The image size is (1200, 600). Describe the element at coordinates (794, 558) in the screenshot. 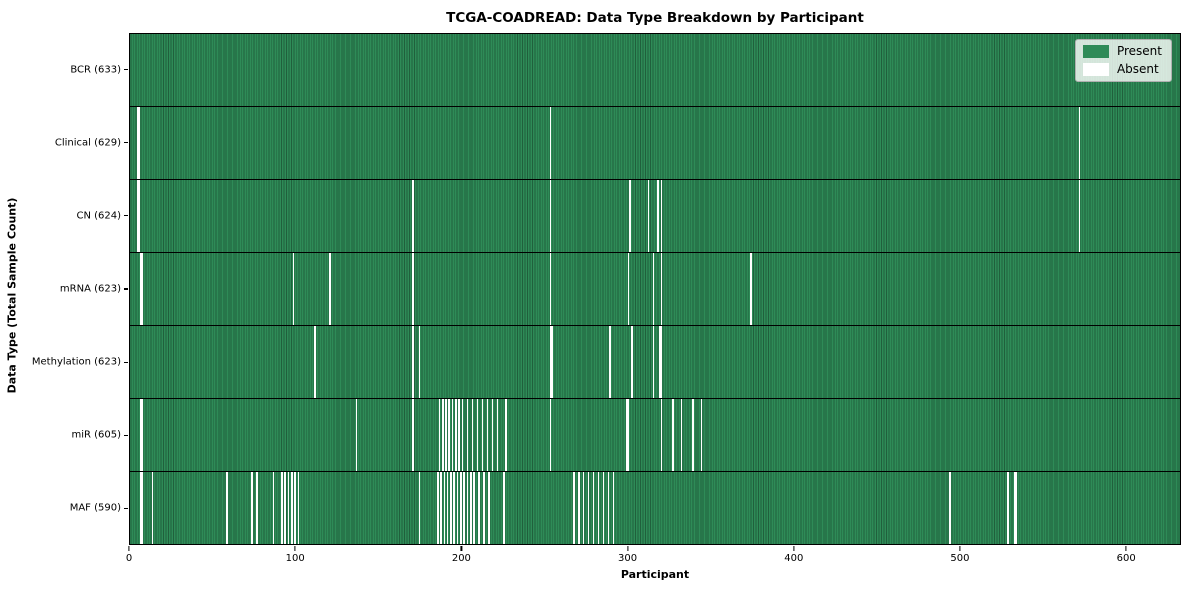

I see `xtick-label-400: 400` at that location.